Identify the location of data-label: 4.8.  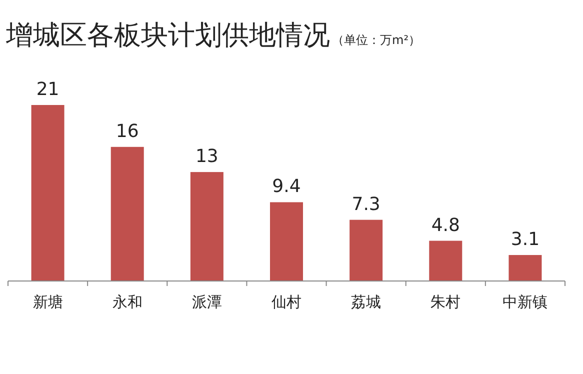
(445, 225).